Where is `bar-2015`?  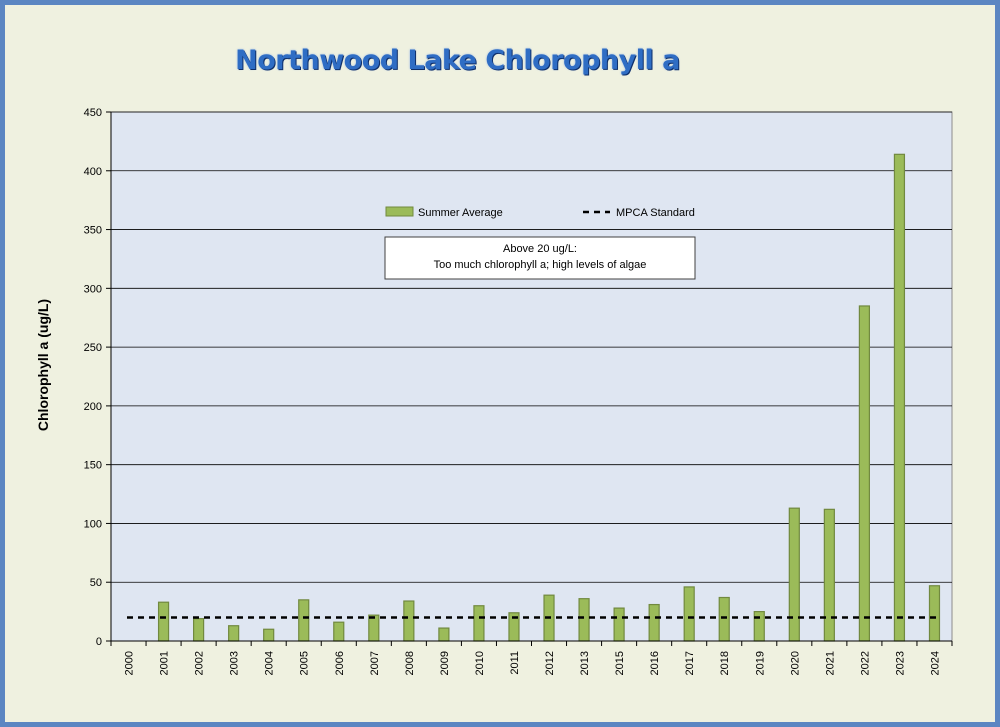 bar-2015 is located at coordinates (619, 624).